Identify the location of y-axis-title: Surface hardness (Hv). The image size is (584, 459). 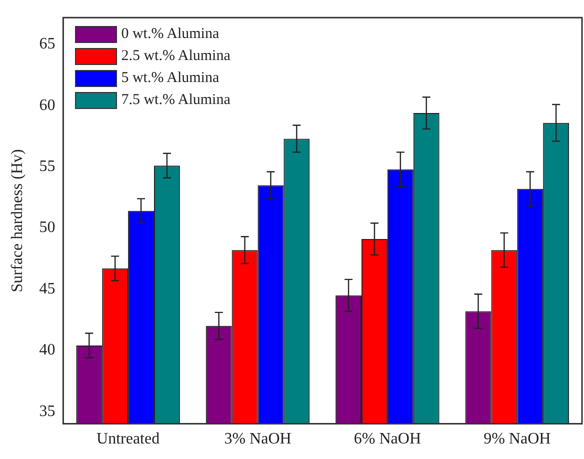
(17, 220).